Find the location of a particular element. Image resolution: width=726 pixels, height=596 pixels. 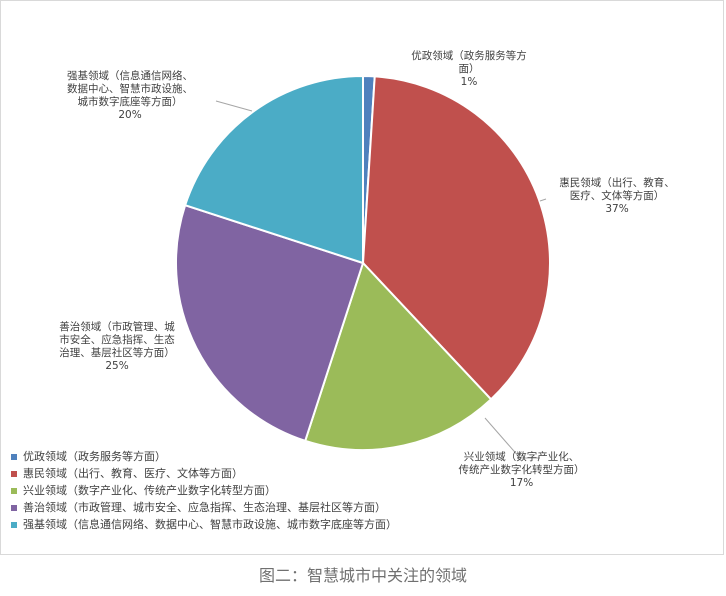

data-label-text: 面） is located at coordinates (469, 69).